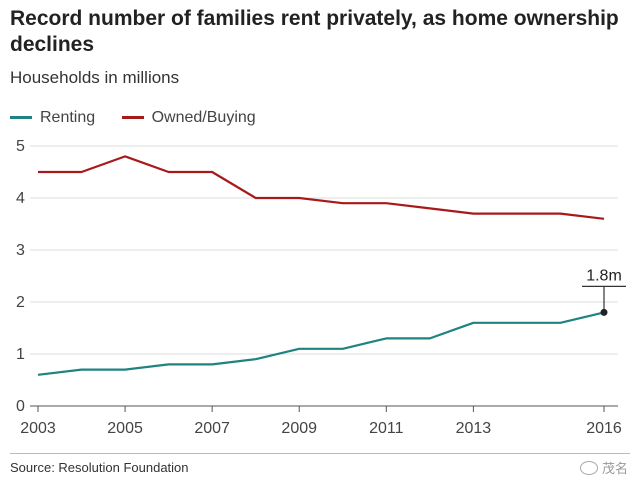  What do you see at coordinates (212, 428) in the screenshot?
I see `x-tick-label: 2007` at bounding box center [212, 428].